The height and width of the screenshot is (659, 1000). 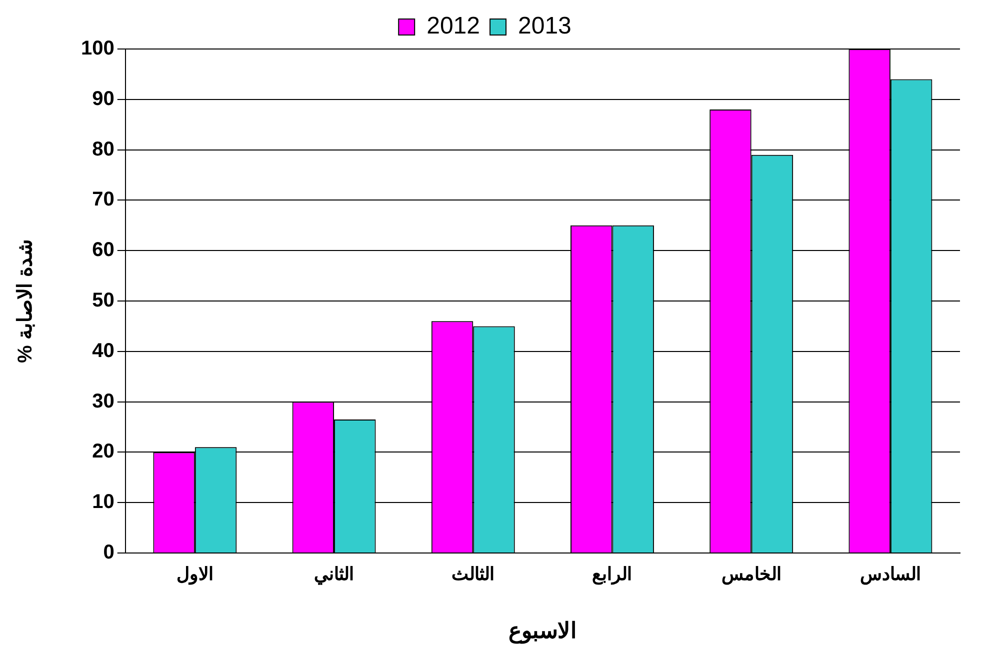 I want to click on y-tick-label: 10, so click(x=103, y=502).